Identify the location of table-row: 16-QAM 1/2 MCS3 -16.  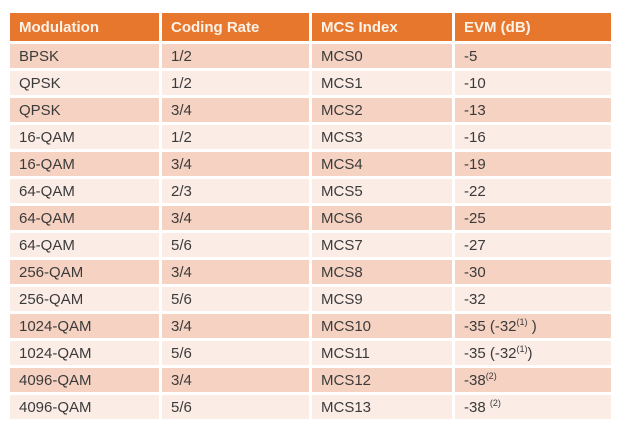
(310, 138).